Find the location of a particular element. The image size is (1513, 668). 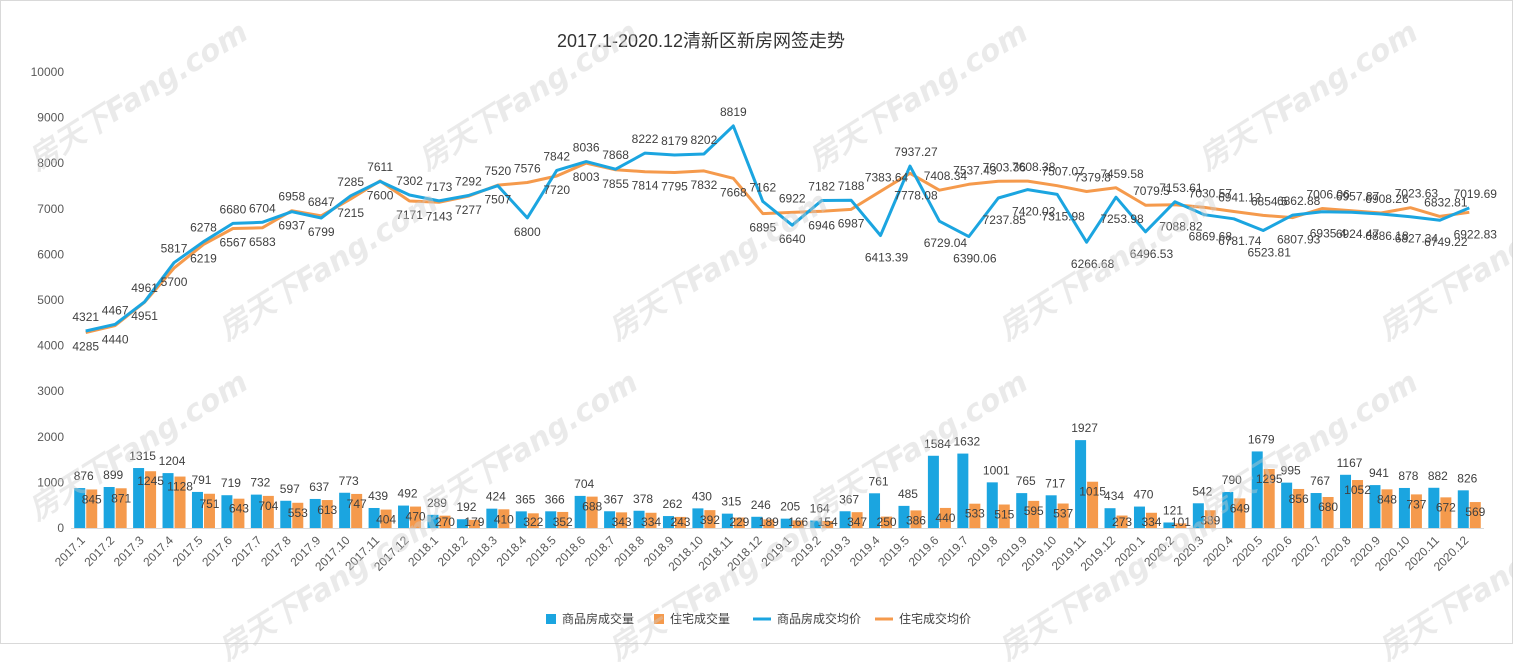

x-tick-label: 2020.4 is located at coordinates (1218, 551).